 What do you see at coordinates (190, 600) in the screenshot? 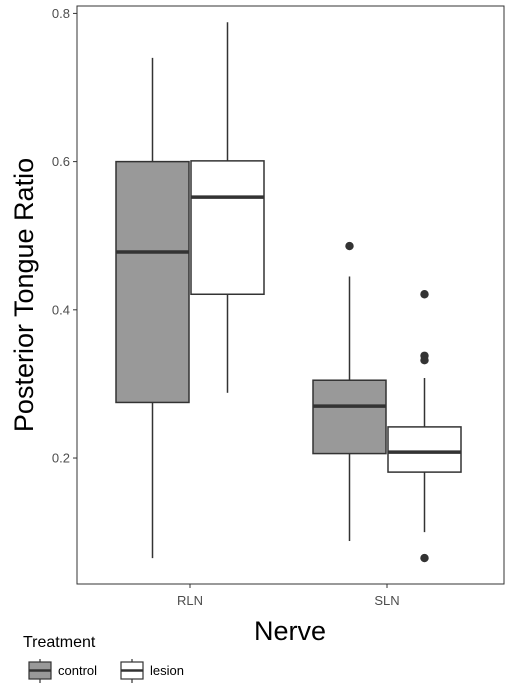
I see `x-tick-label-rln: RLN` at bounding box center [190, 600].